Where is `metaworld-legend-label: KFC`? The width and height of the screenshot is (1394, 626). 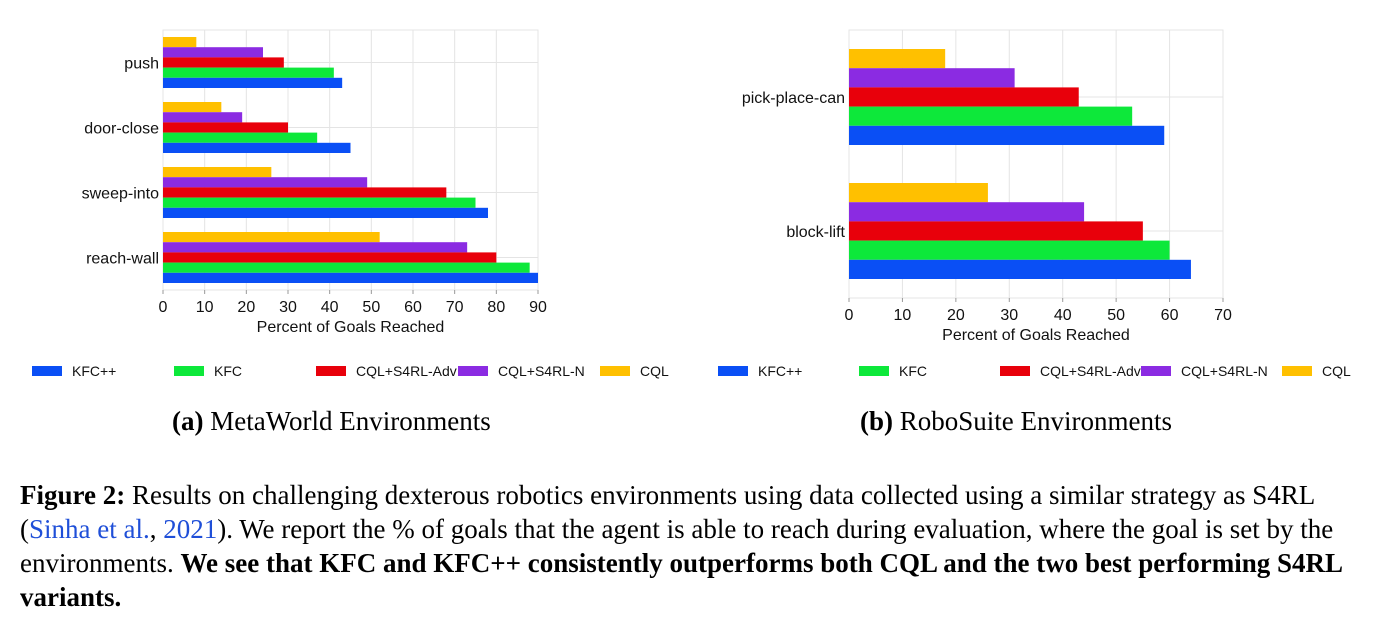
metaworld-legend-label: KFC is located at coordinates (228, 371).